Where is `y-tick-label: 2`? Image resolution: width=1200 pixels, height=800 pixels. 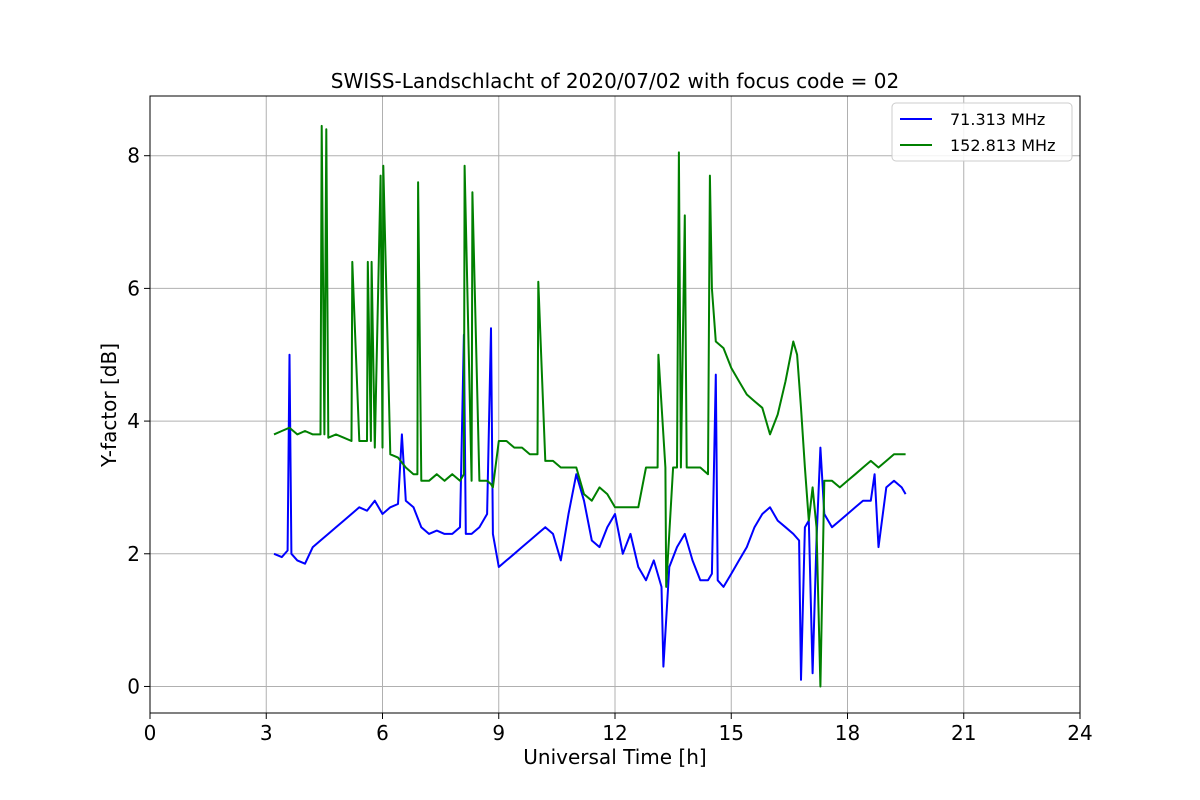 y-tick-label: 2 is located at coordinates (133, 554).